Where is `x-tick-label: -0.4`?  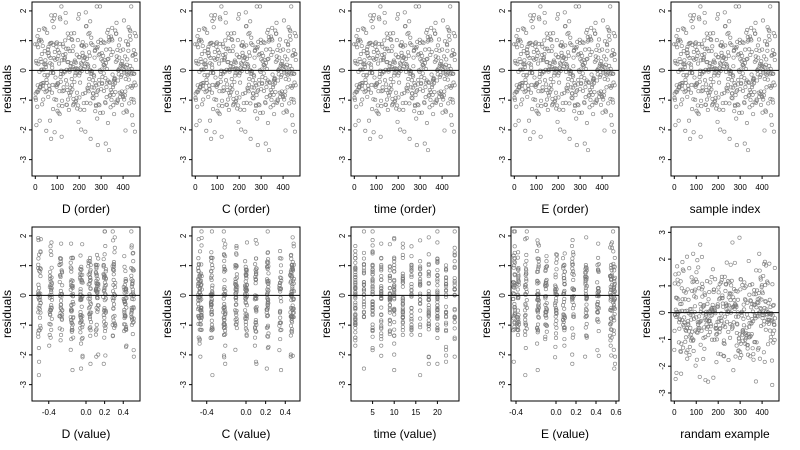
x-tick-label: -0.4 is located at coordinates (516, 412).